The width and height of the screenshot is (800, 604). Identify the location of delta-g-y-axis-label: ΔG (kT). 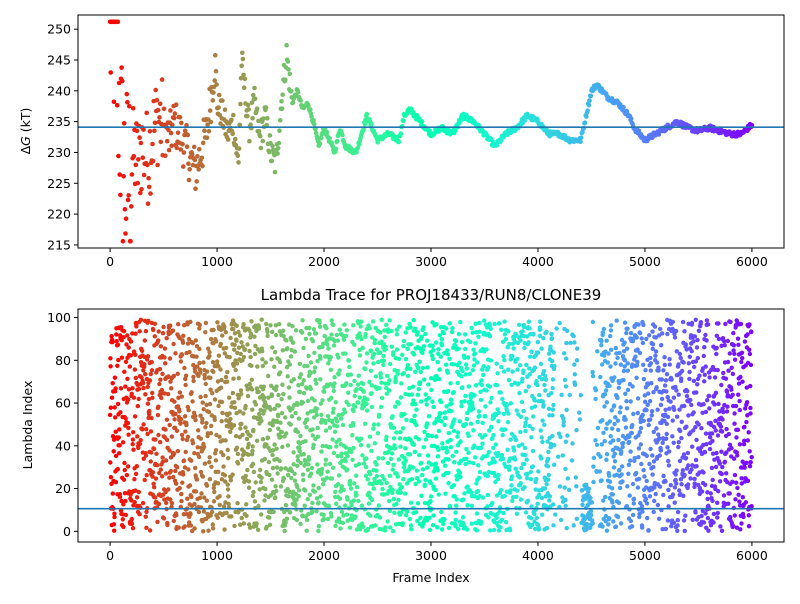
(25, 131).